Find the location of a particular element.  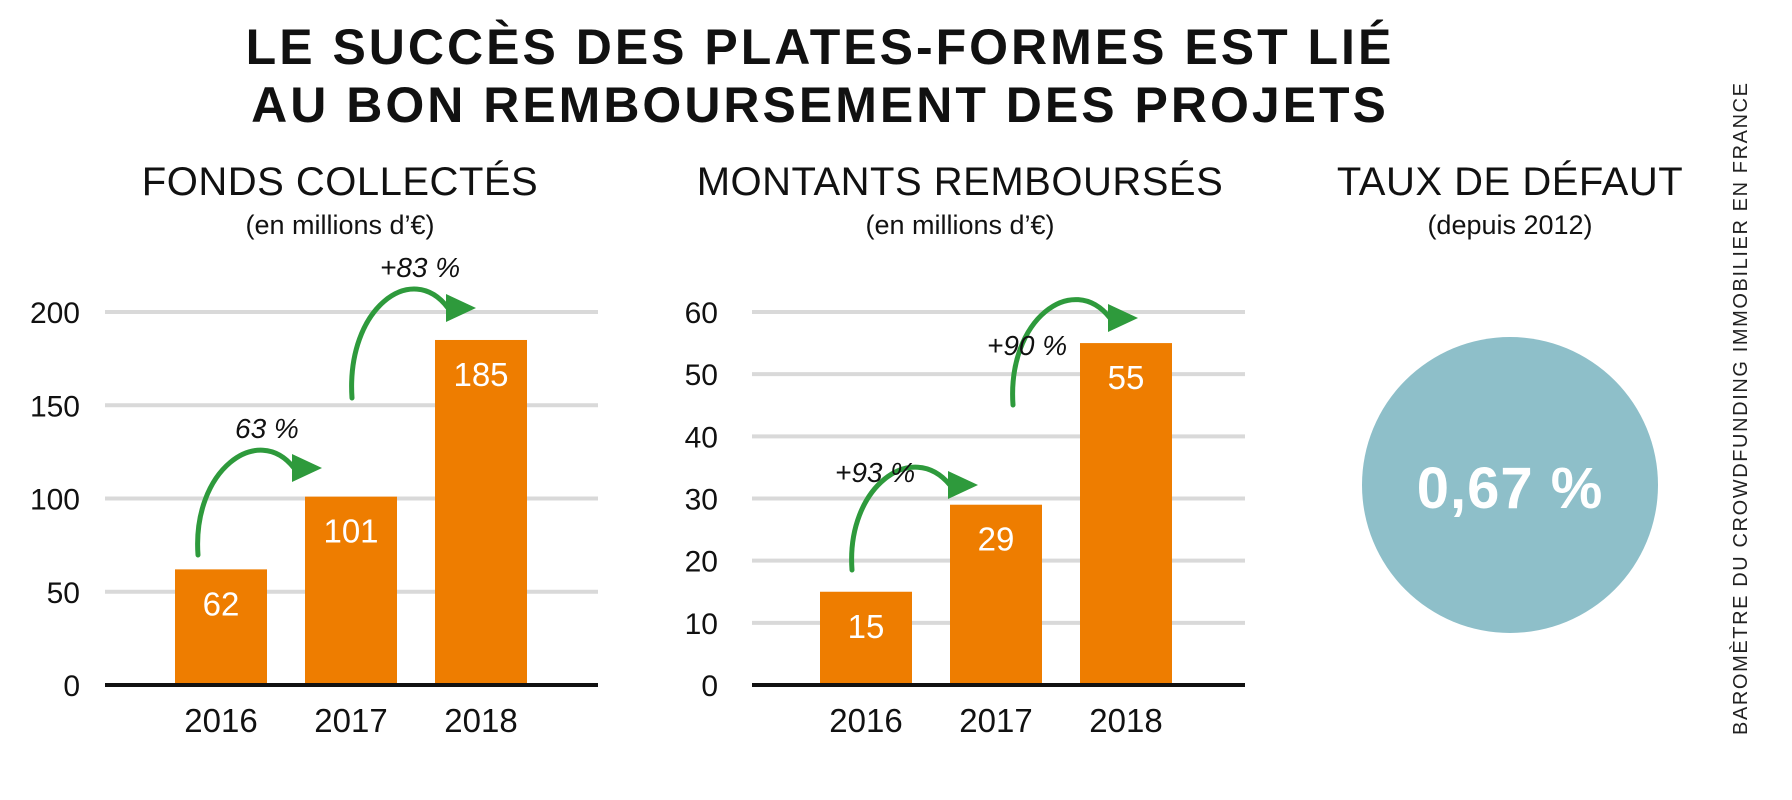

bar-value-label: 62 is located at coordinates (221, 603).